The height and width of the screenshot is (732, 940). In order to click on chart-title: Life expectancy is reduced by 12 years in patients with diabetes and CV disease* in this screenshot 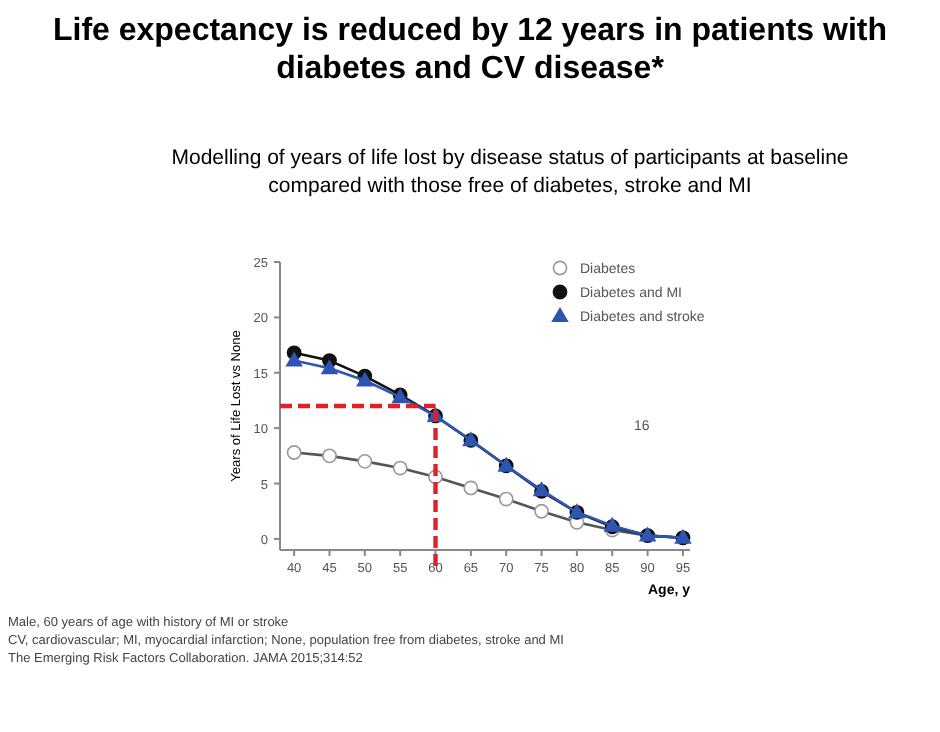, I will do `click(470, 50)`.